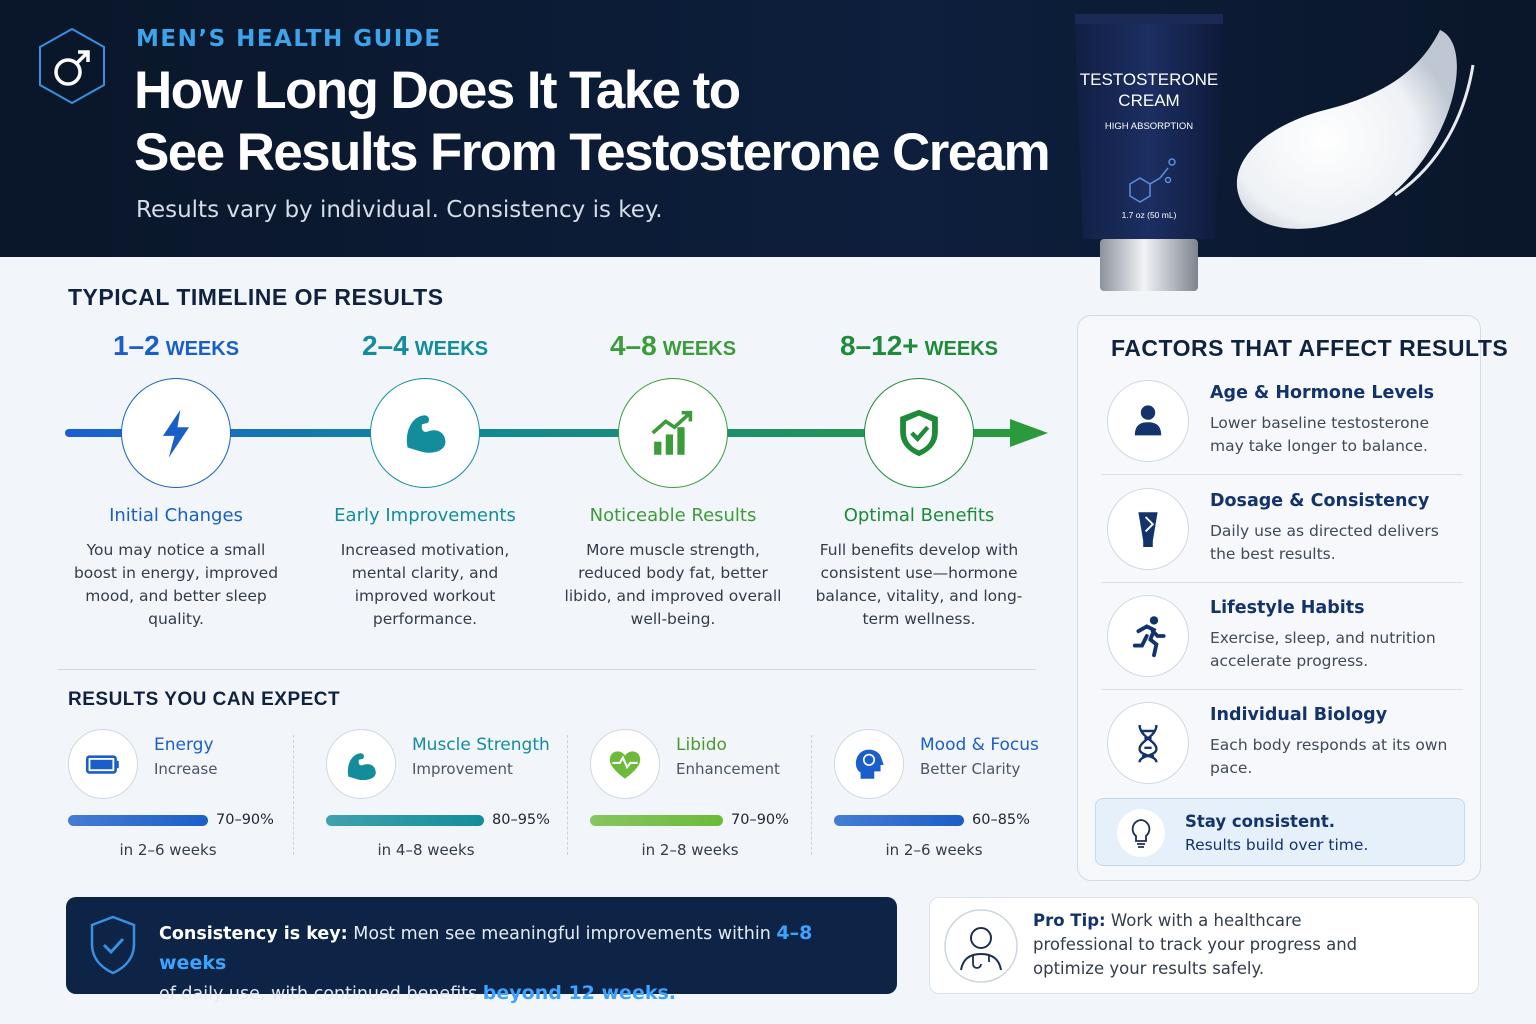 The width and height of the screenshot is (1536, 1024). I want to click on range-number: 2–4, so click(385, 345).